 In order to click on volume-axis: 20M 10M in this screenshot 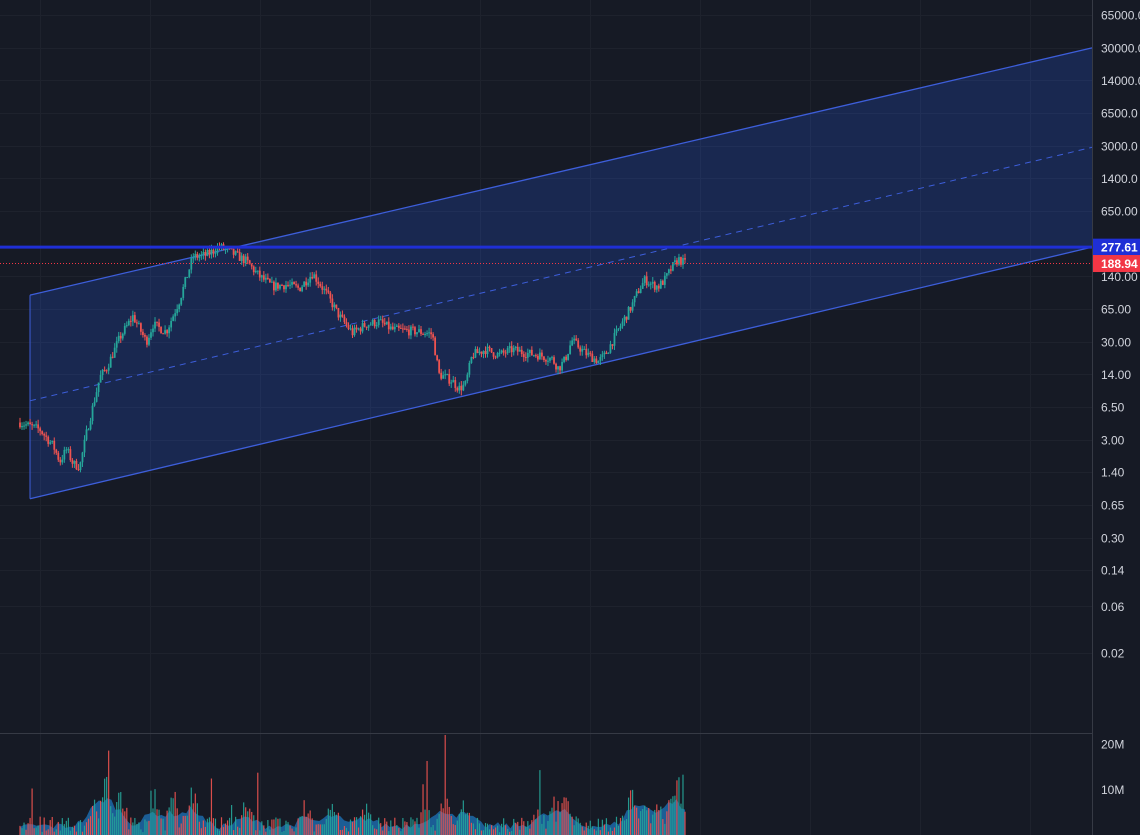, I will do `click(1112, 767)`.